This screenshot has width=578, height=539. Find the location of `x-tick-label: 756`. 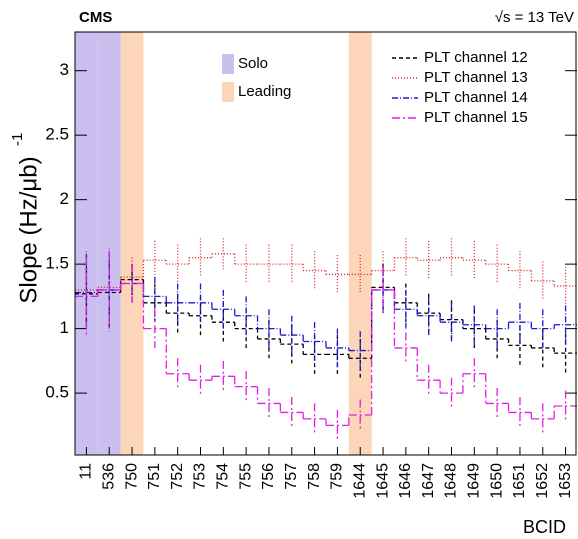

x-tick-label: 756 is located at coordinates (268, 476).